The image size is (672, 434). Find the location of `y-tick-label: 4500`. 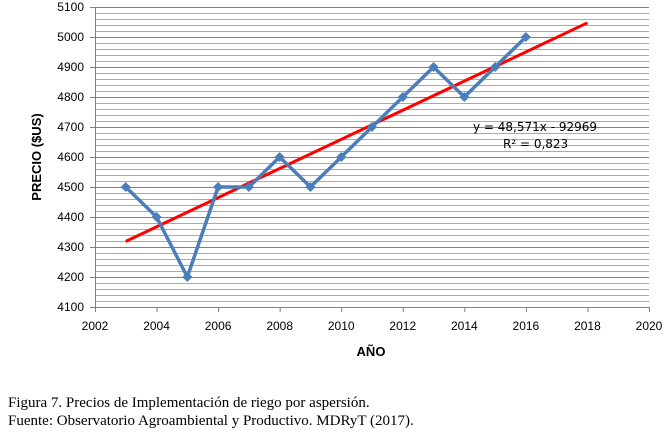

y-tick-label: 4500 is located at coordinates (70, 187).